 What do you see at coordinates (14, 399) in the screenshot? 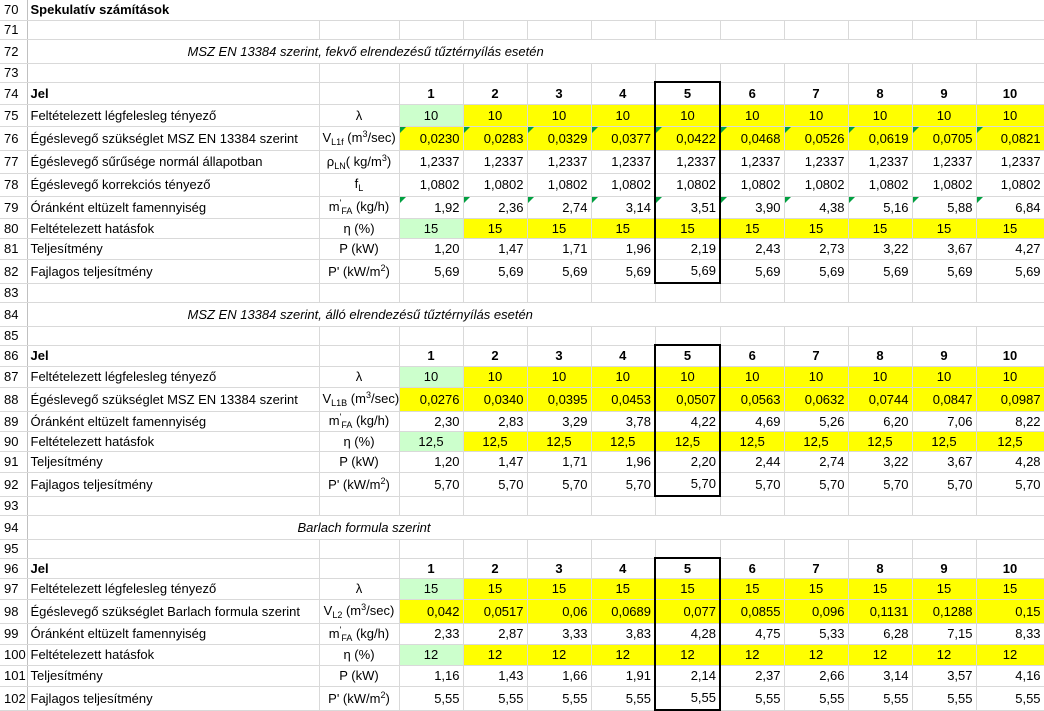
I see `row-header: 88` at bounding box center [14, 399].